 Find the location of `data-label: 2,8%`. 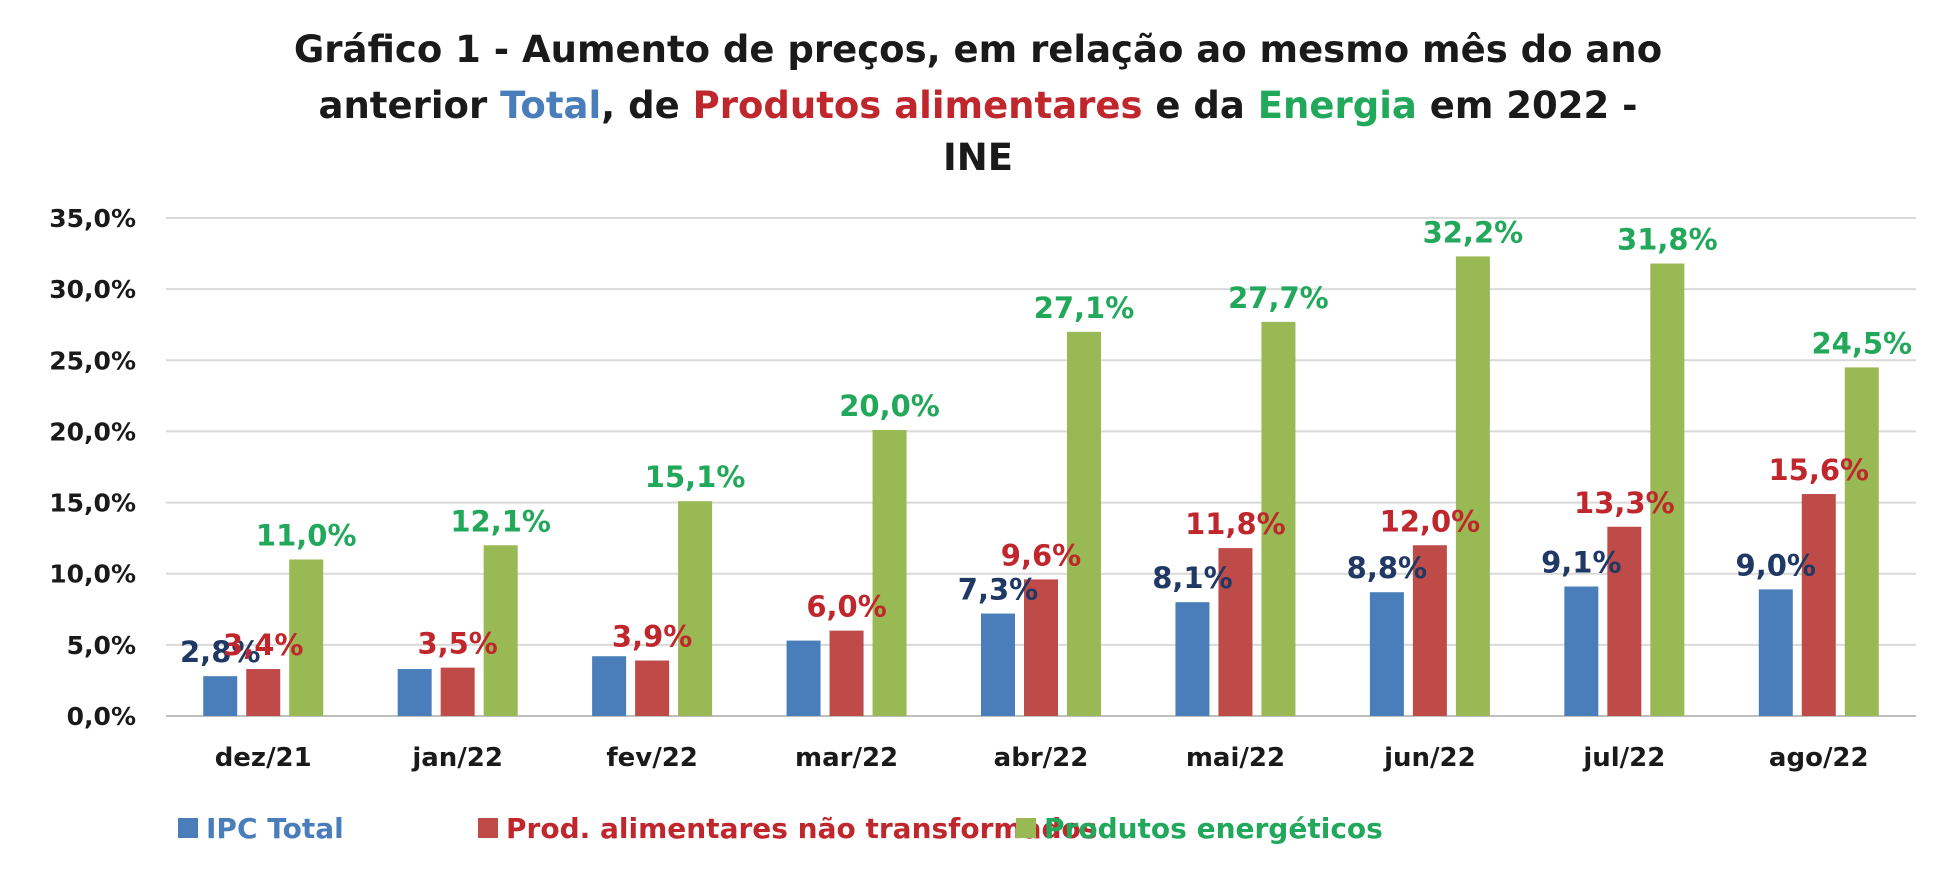

data-label: 2,8% is located at coordinates (220, 652).